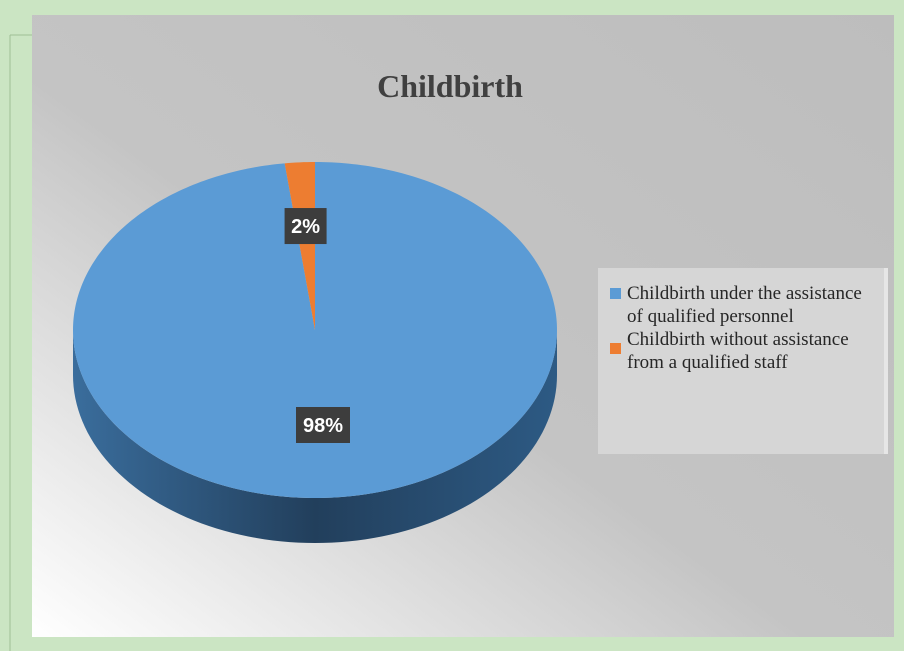 The image size is (904, 651). I want to click on chart-title: Childbirth, so click(450, 86).